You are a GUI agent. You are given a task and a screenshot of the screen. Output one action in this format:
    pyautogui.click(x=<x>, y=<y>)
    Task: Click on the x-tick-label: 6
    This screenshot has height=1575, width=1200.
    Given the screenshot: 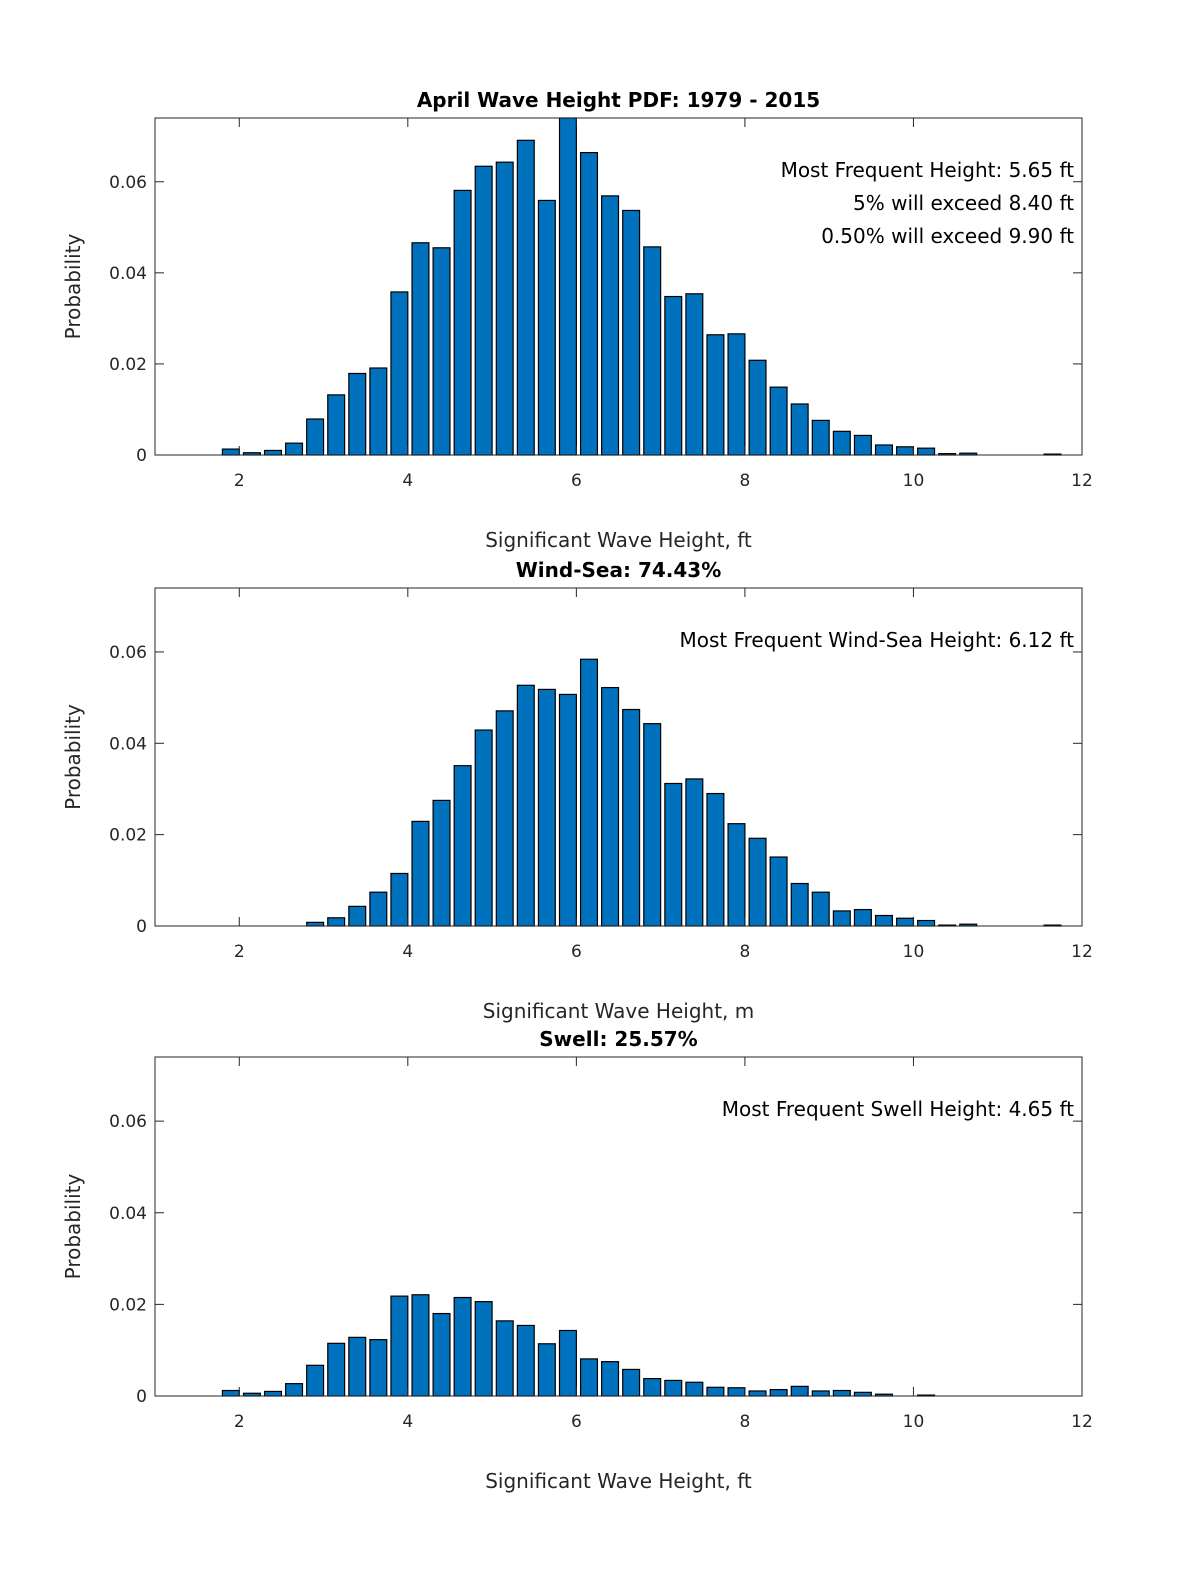 What is the action you would take?
    pyautogui.click(x=576, y=481)
    